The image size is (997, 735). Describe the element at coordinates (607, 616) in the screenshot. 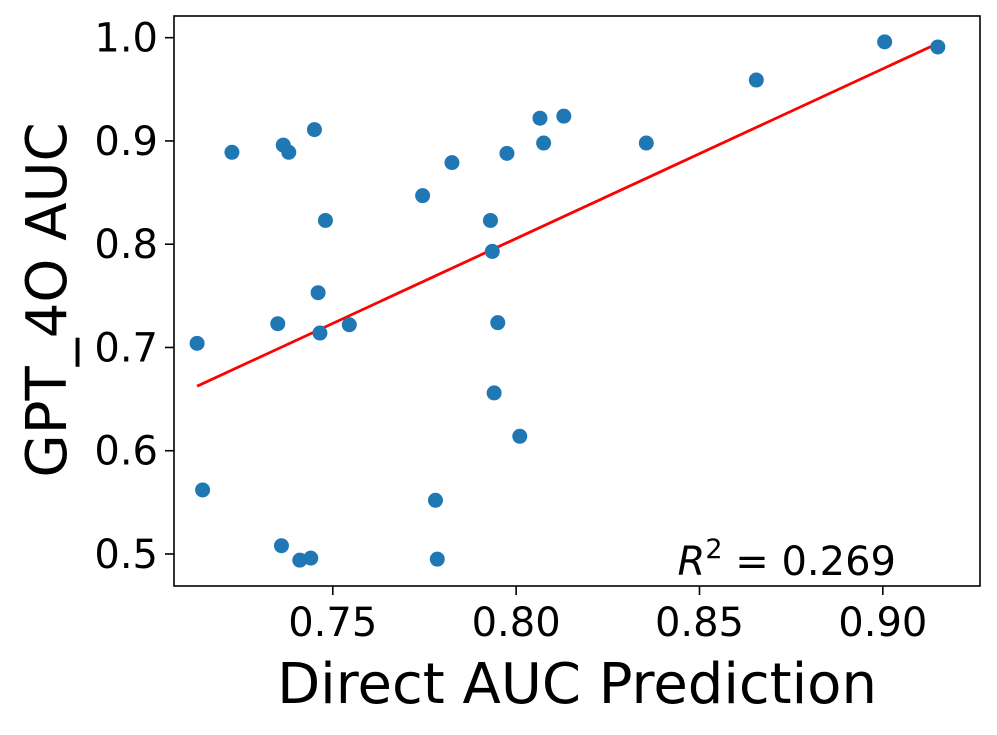

I see `x-axis-ticks: 0.75 0.80 0.85 0.90` at that location.